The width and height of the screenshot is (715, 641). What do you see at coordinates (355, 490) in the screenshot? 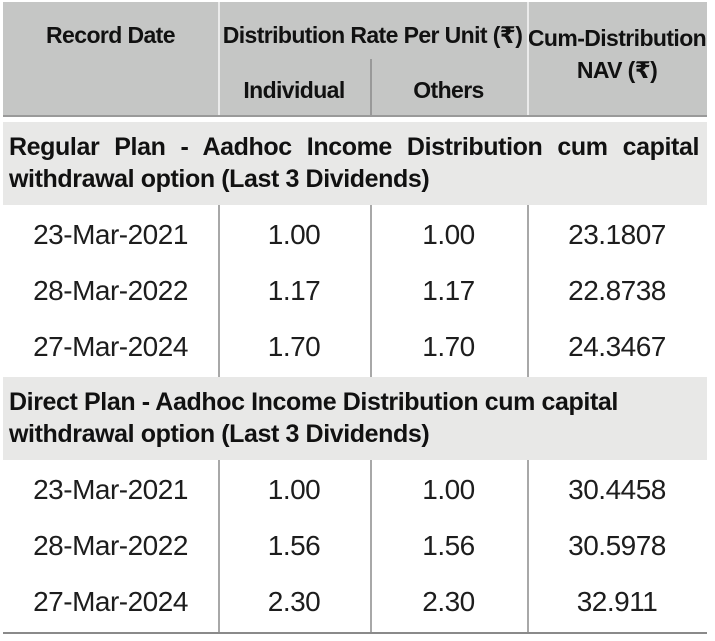
I see `table-row: 23-Mar-2021 1.00 1.00 30.4458` at bounding box center [355, 490].